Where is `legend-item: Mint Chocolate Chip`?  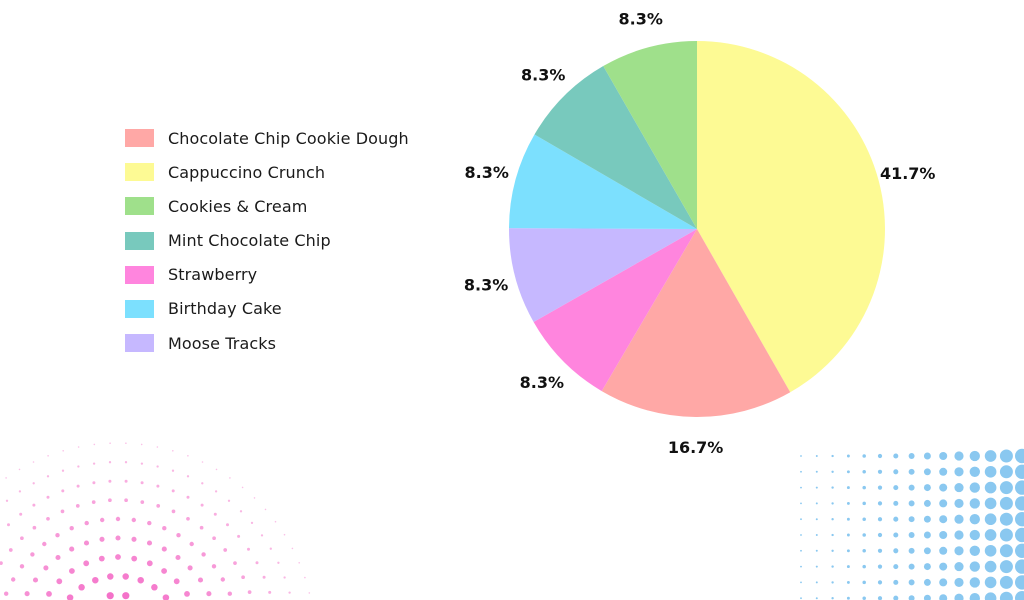
legend-item: Mint Chocolate Chip is located at coordinates (267, 241).